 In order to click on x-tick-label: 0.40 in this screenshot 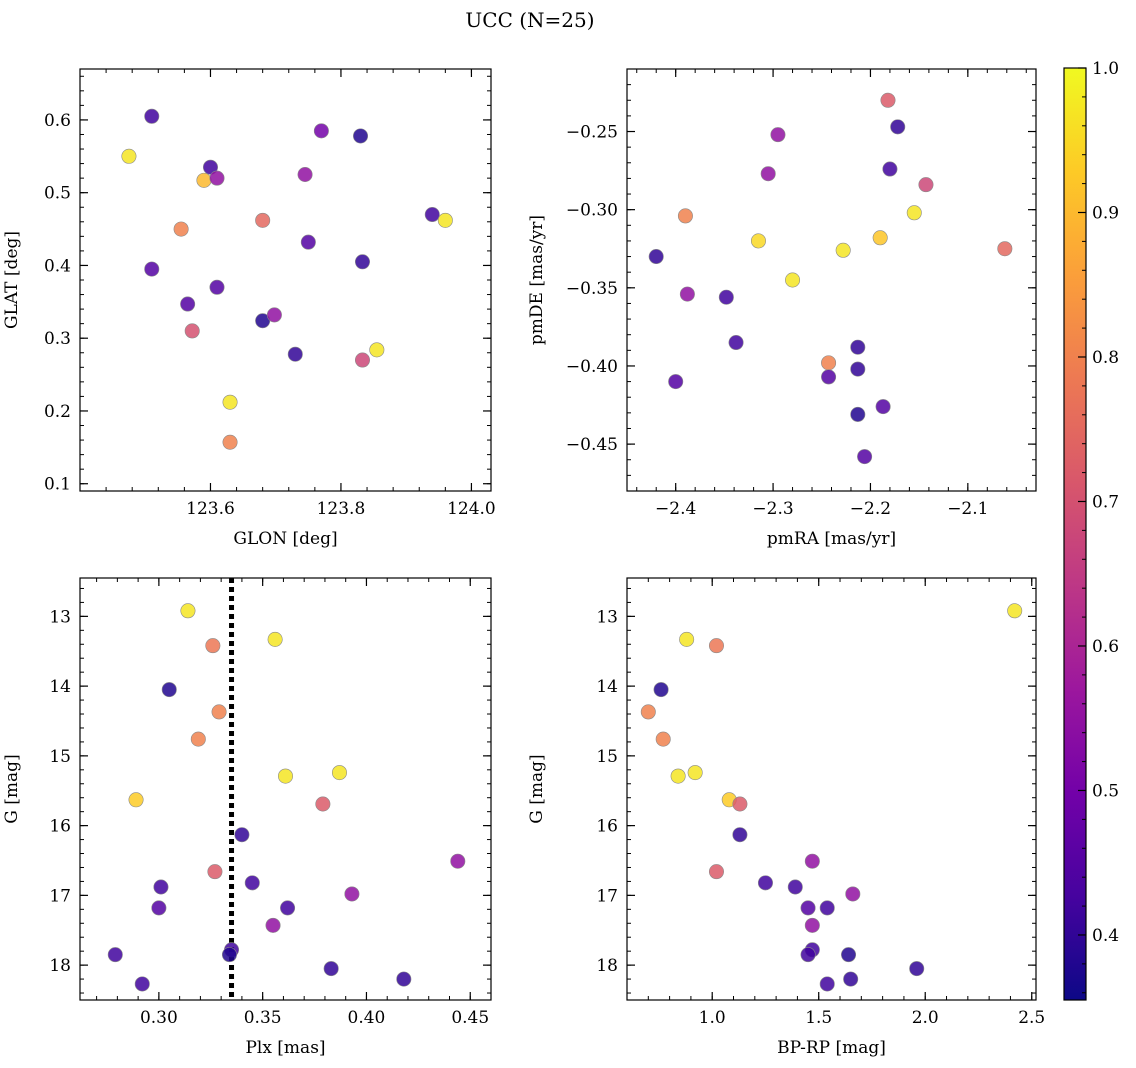, I will do `click(367, 1018)`.